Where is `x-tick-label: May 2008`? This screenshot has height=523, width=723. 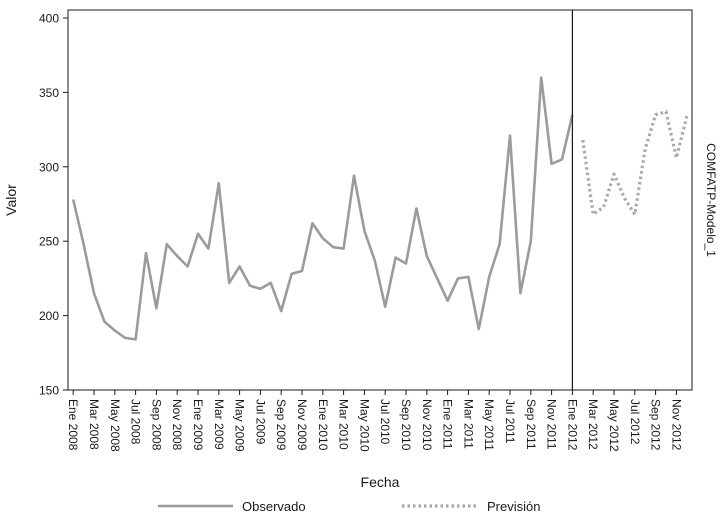 x-tick-label: May 2008 is located at coordinates (115, 425).